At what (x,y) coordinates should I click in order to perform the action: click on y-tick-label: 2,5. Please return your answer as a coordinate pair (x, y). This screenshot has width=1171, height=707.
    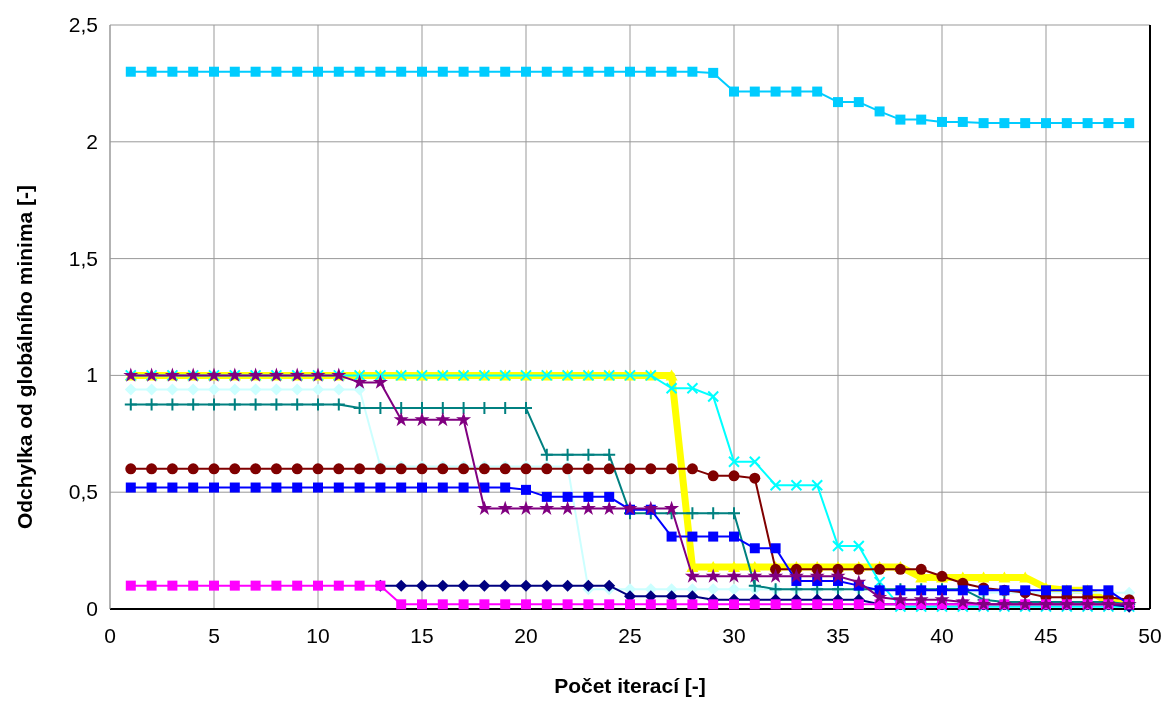
    Looking at the image, I should click on (83, 24).